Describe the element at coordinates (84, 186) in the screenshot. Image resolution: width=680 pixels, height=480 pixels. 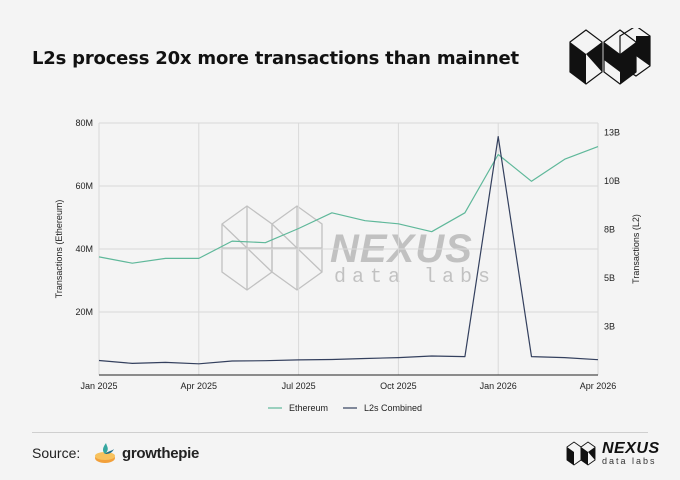
I see `y-left-tick-label: 60M` at that location.